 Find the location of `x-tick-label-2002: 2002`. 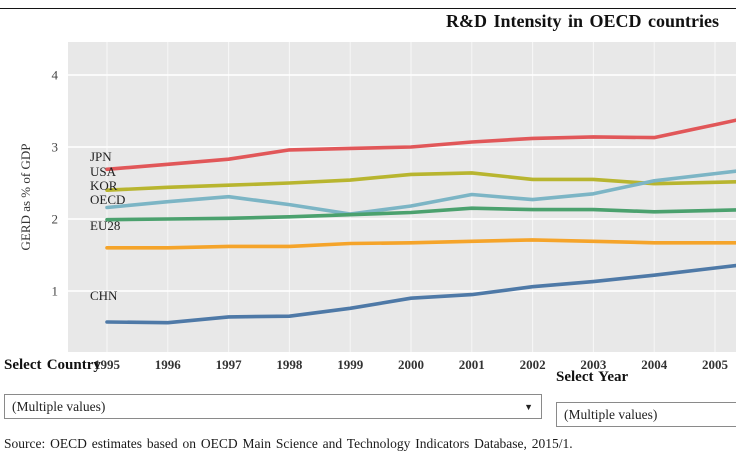

x-tick-label-2002: 2002 is located at coordinates (533, 364).